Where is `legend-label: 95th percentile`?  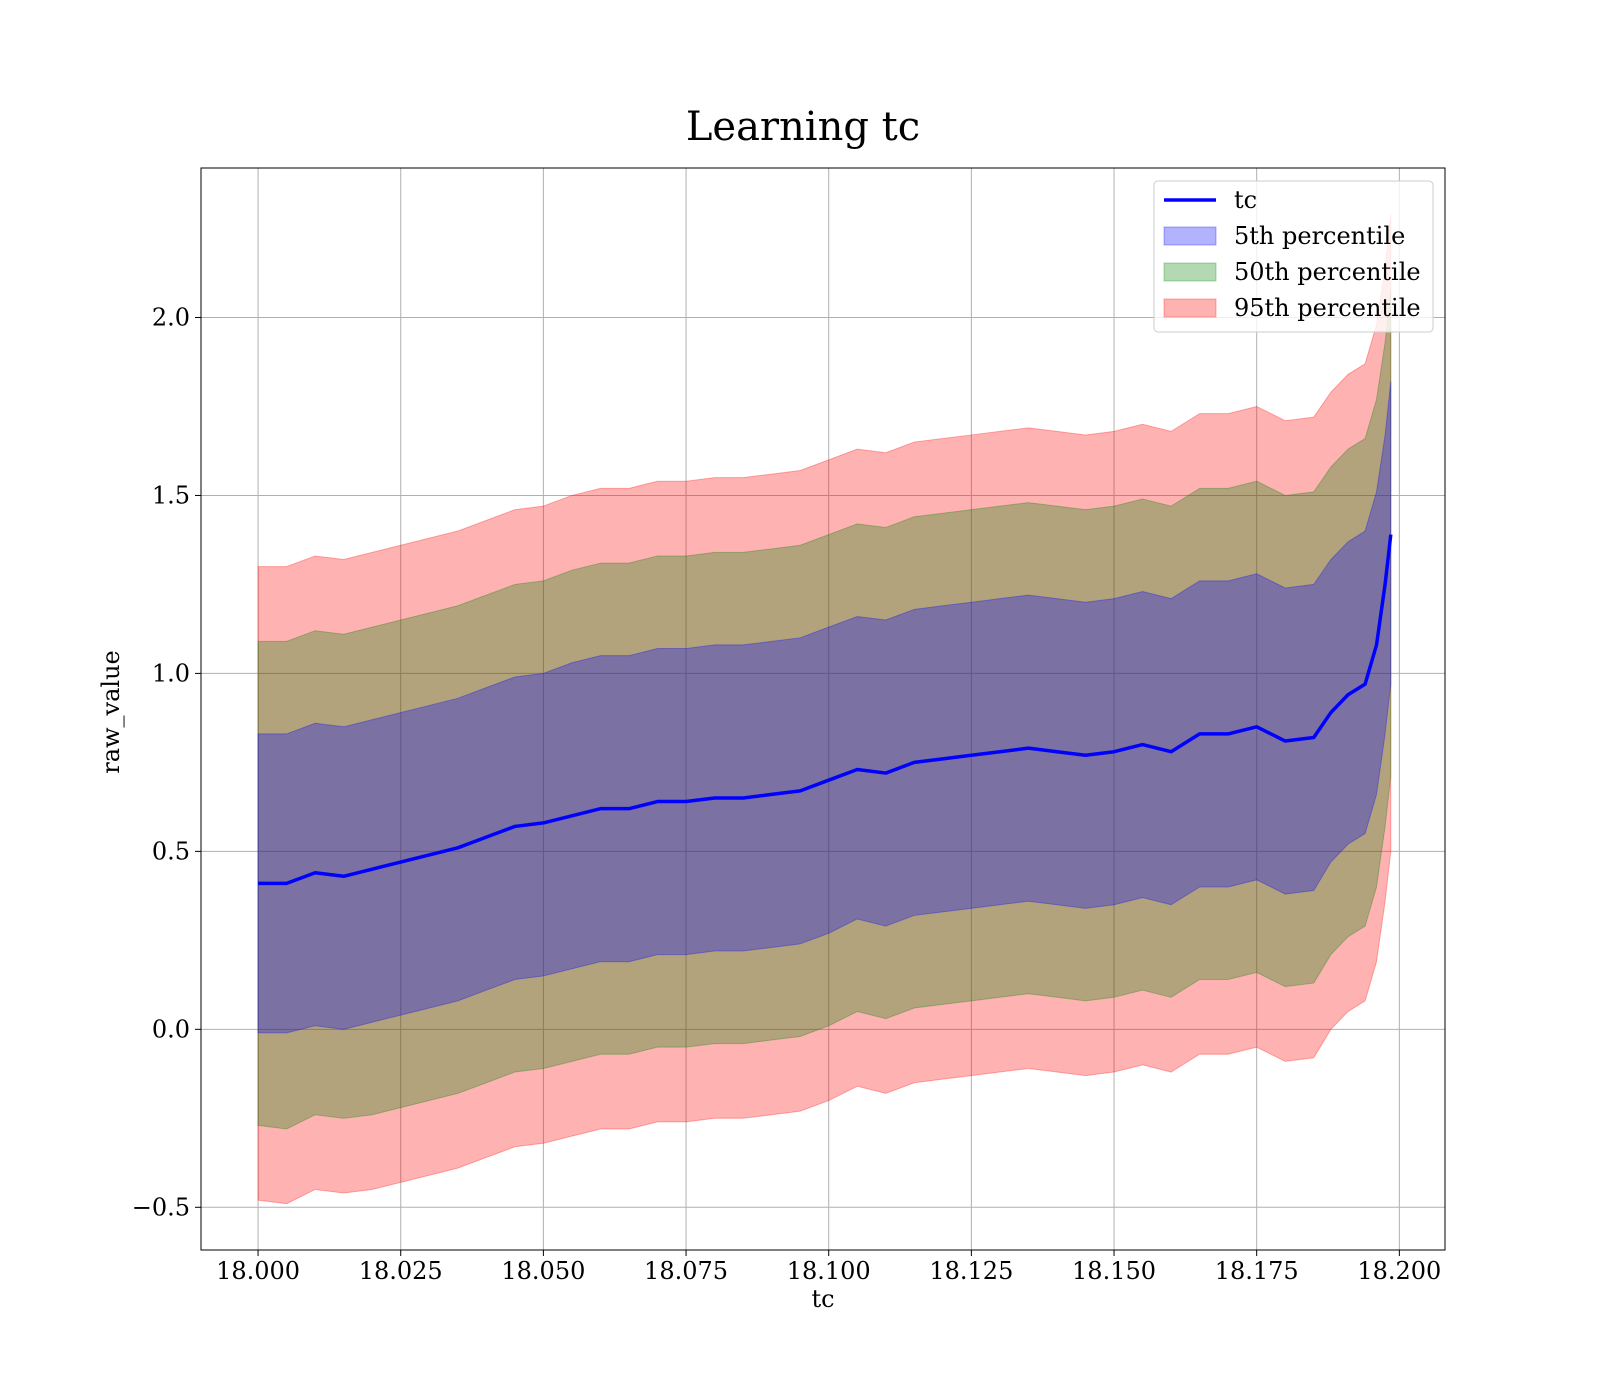
legend-label: 95th percentile is located at coordinates (1327, 308).